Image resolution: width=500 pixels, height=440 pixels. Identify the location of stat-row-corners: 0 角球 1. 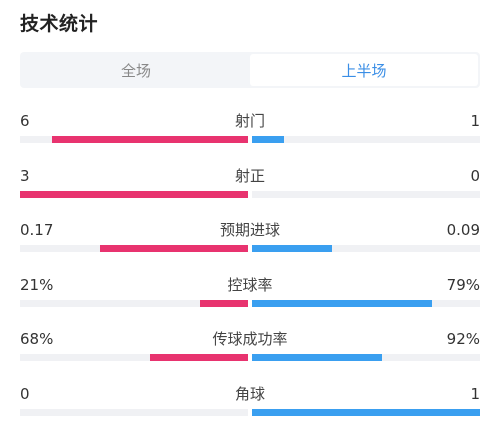
(250, 405).